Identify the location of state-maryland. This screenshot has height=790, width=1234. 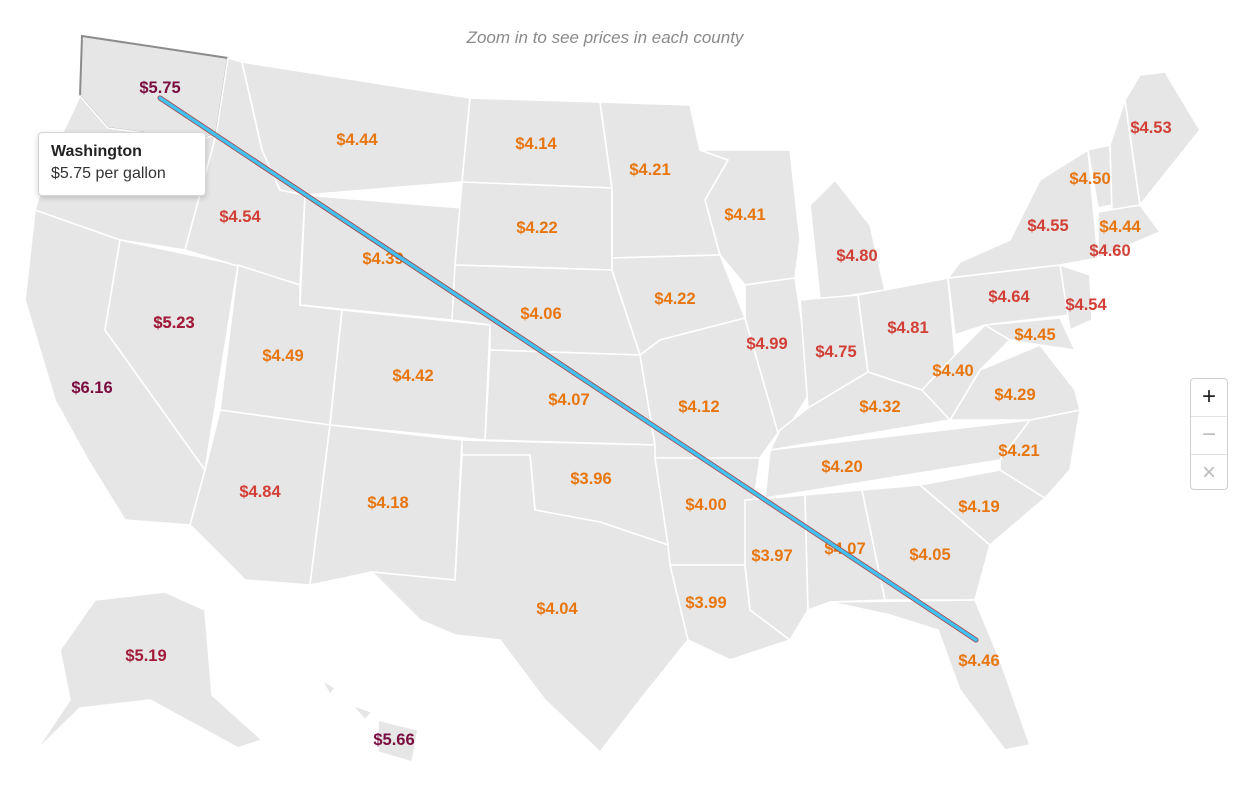
(1029, 334).